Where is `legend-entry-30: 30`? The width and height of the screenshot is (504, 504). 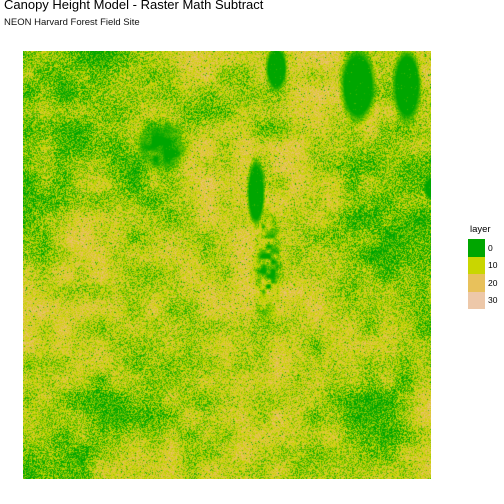
legend-entry-30: 30 is located at coordinates (486, 300).